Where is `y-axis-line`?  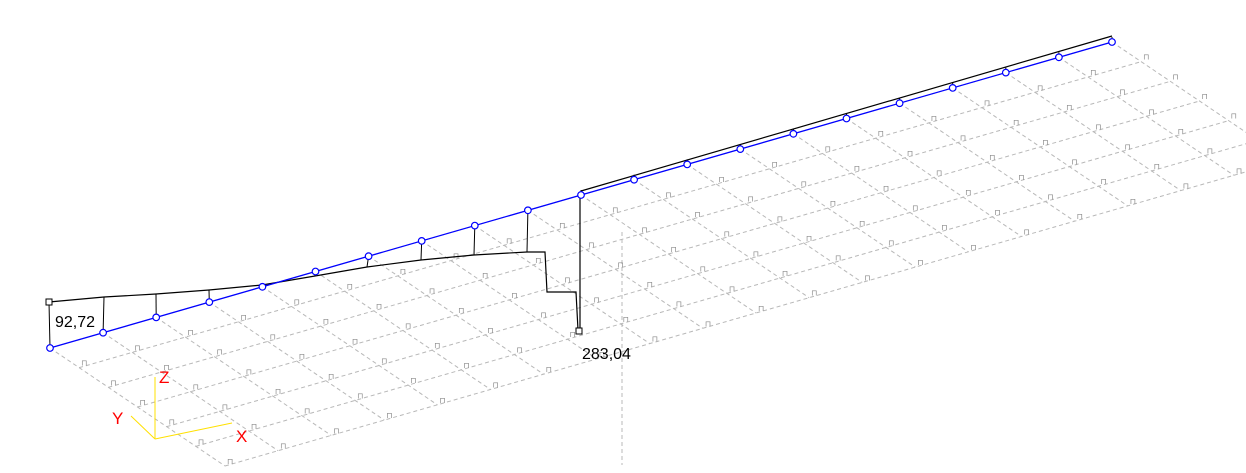 y-axis-line is located at coordinates (143, 427).